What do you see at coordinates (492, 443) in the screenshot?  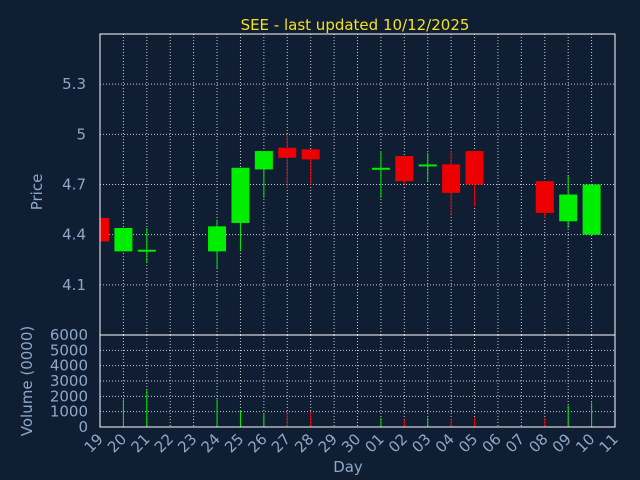 I see `x-tick-label: 06` at bounding box center [492, 443].